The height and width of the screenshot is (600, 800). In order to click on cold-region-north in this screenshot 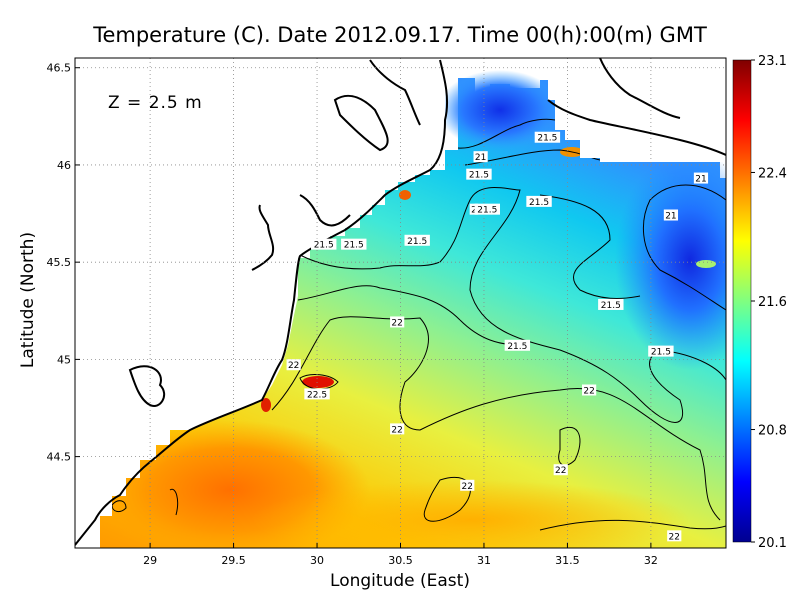, I will do `click(500, 110)`.